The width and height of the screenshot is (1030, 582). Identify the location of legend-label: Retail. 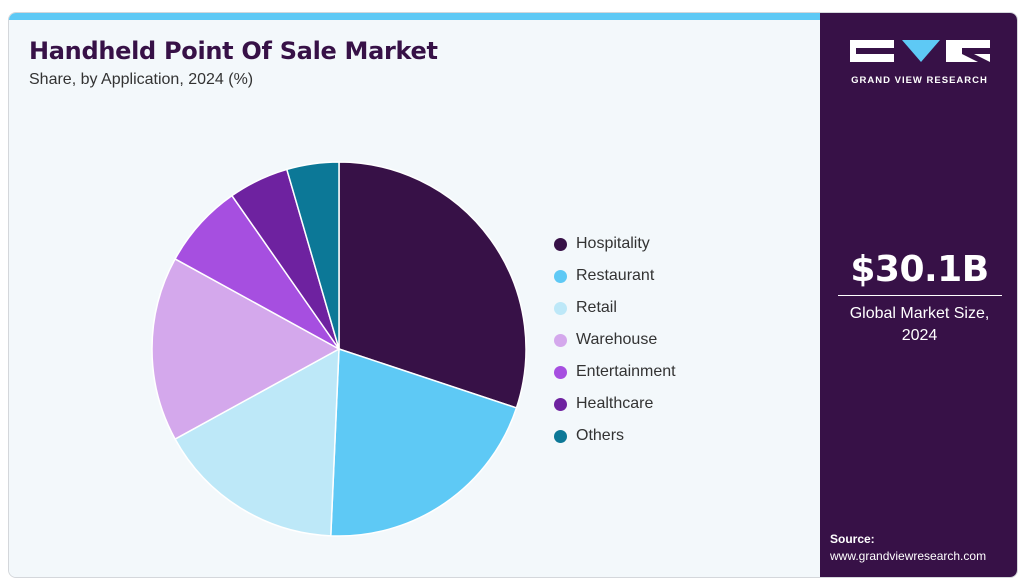
(596, 307).